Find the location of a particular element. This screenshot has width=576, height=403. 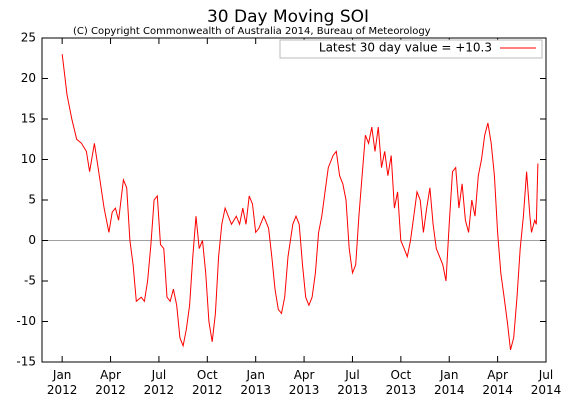

x-tick-label: Oct 2013 is located at coordinates (401, 382).